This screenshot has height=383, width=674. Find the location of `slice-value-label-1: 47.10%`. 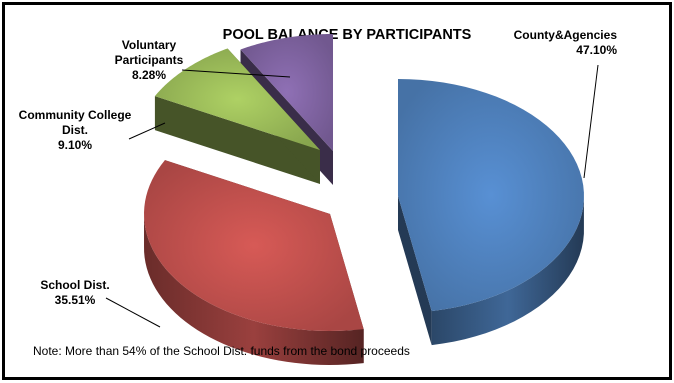

slice-value-label-1: 47.10% is located at coordinates (596, 50).